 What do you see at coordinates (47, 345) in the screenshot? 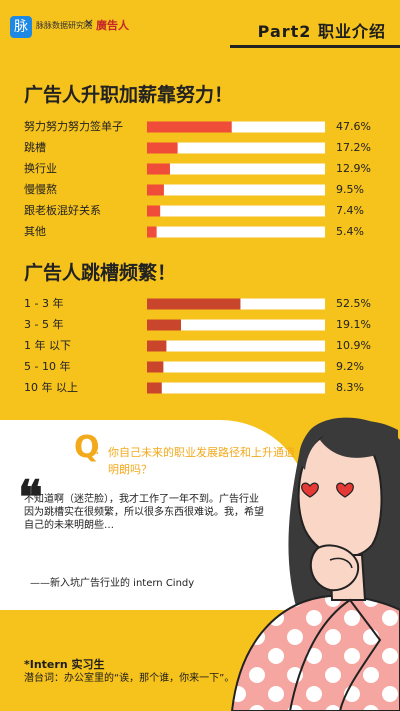
I see `chart2-category-label: 1 年 以下` at bounding box center [47, 345].